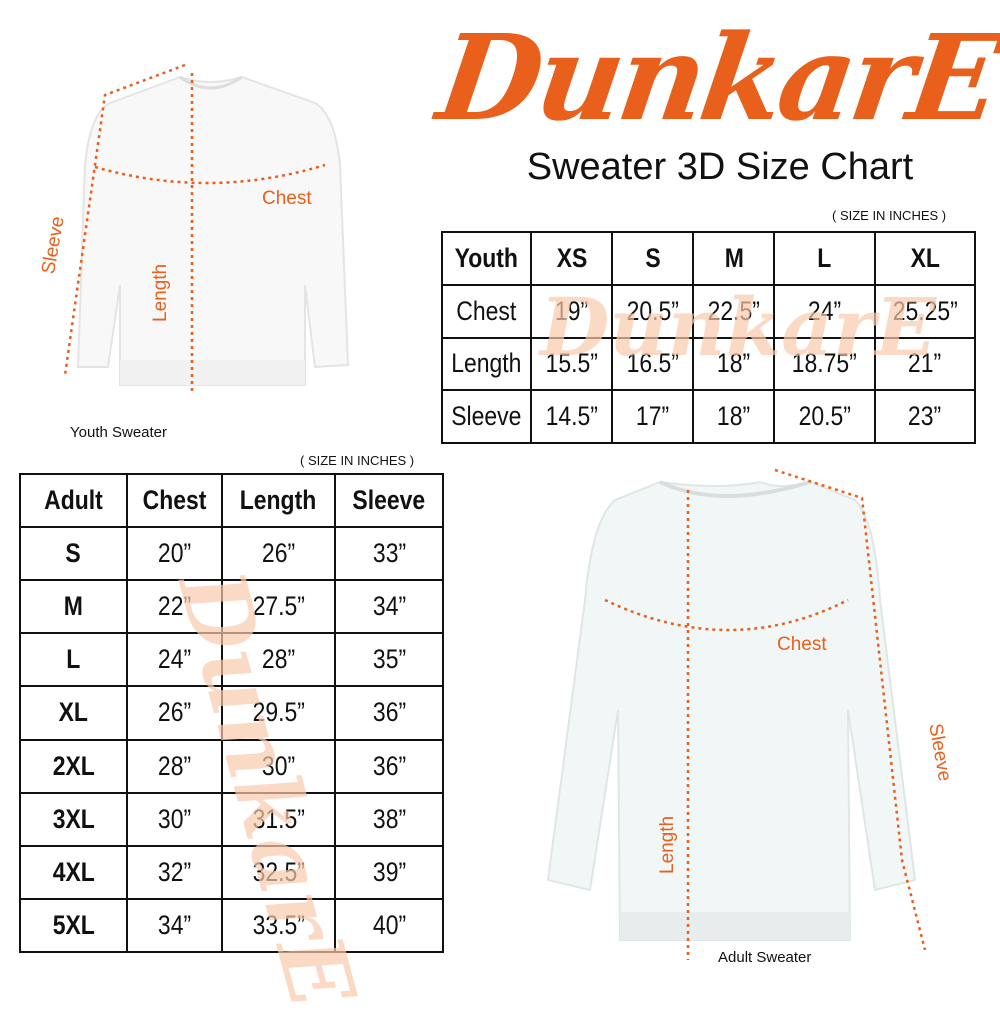  I want to click on table-row: 5XL 34” 33.5” 40”, so click(231, 925).